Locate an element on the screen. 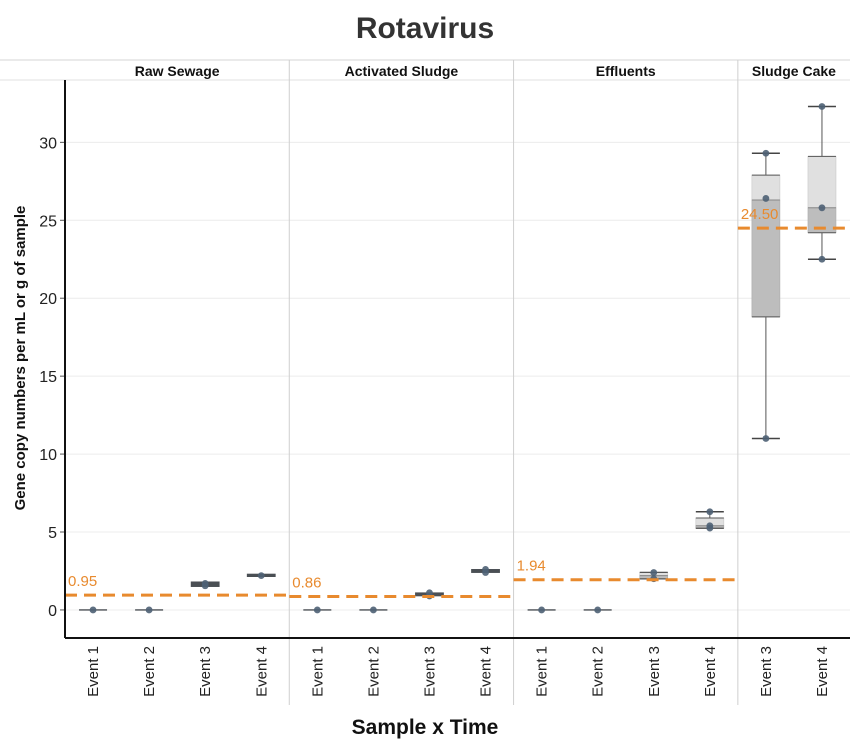 This screenshot has height=746, width=850. y-tick-label: 5 is located at coordinates (52, 533).